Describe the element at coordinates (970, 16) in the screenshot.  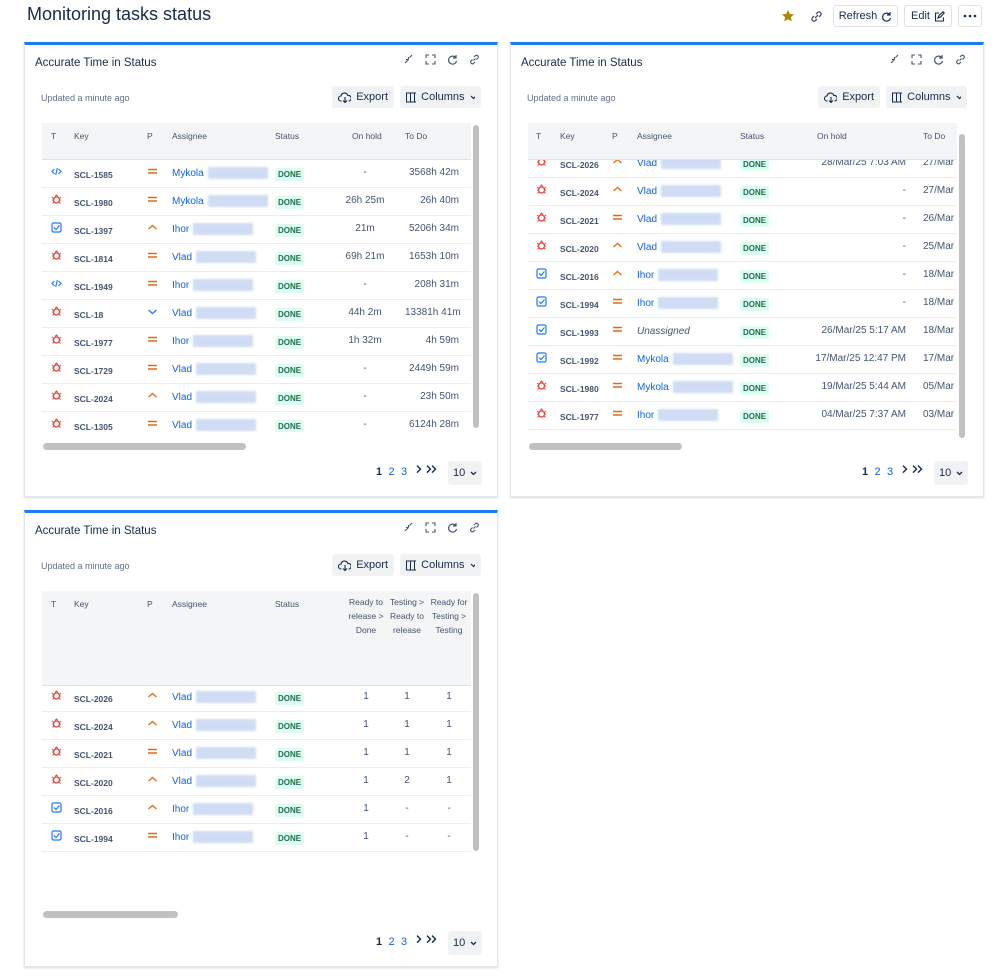
I see `more-button` at that location.